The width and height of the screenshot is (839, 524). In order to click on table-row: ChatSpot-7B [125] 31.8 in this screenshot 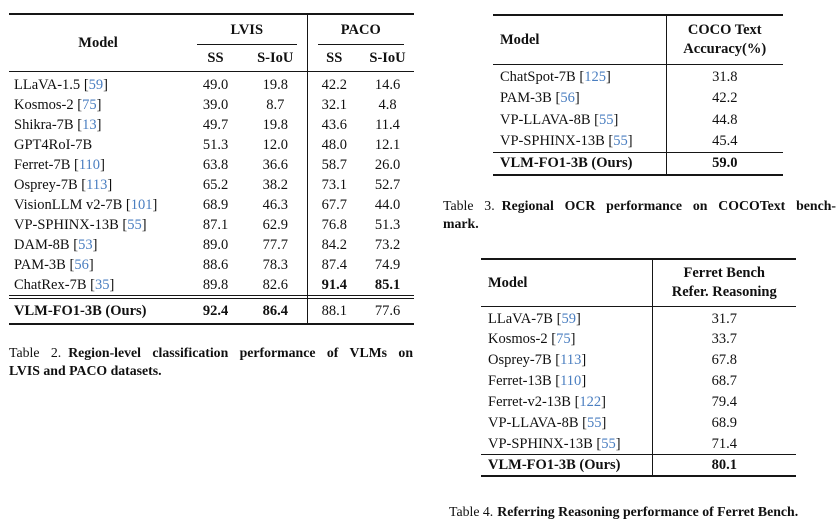, I will do `click(638, 75)`.